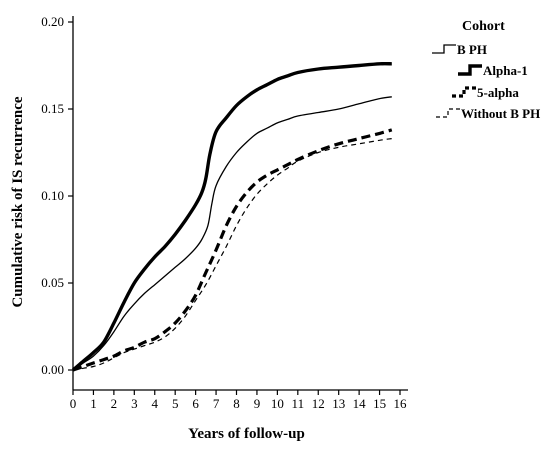  I want to click on x-tick-label: 11, so click(298, 403).